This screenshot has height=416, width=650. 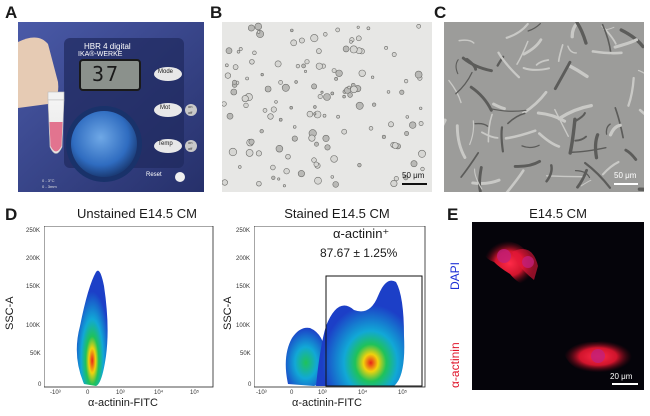 I want to click on stained-y-axis-label: SSC-A, so click(x=228, y=313).